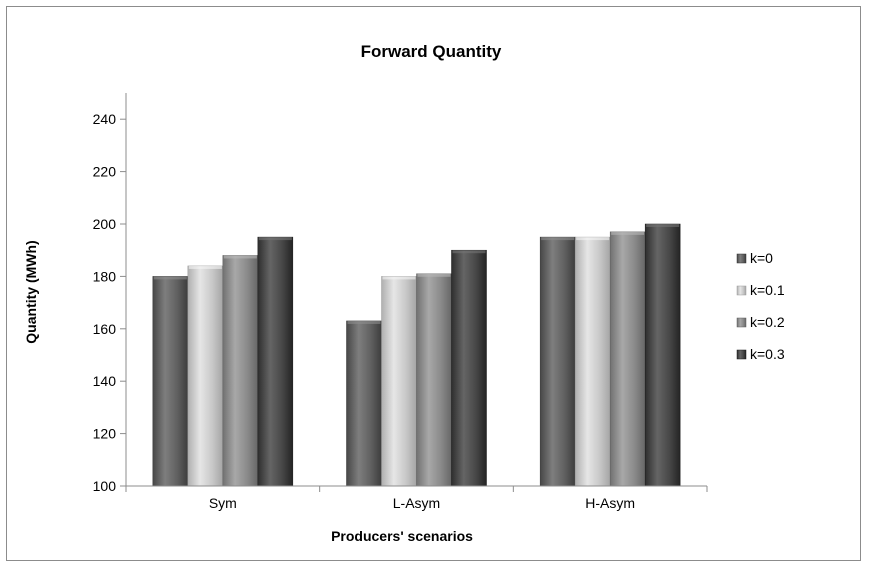 Image resolution: width=869 pixels, height=568 pixels. What do you see at coordinates (105, 486) in the screenshot?
I see `y-tick-label: 100` at bounding box center [105, 486].